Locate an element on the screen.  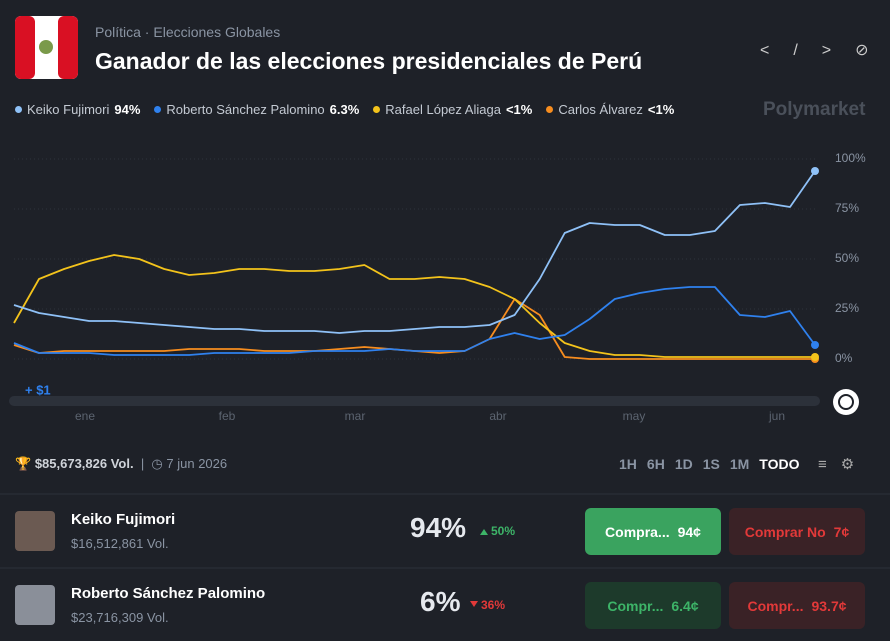
buy-no-button: Compr... 93.7¢ is located at coordinates (797, 605).